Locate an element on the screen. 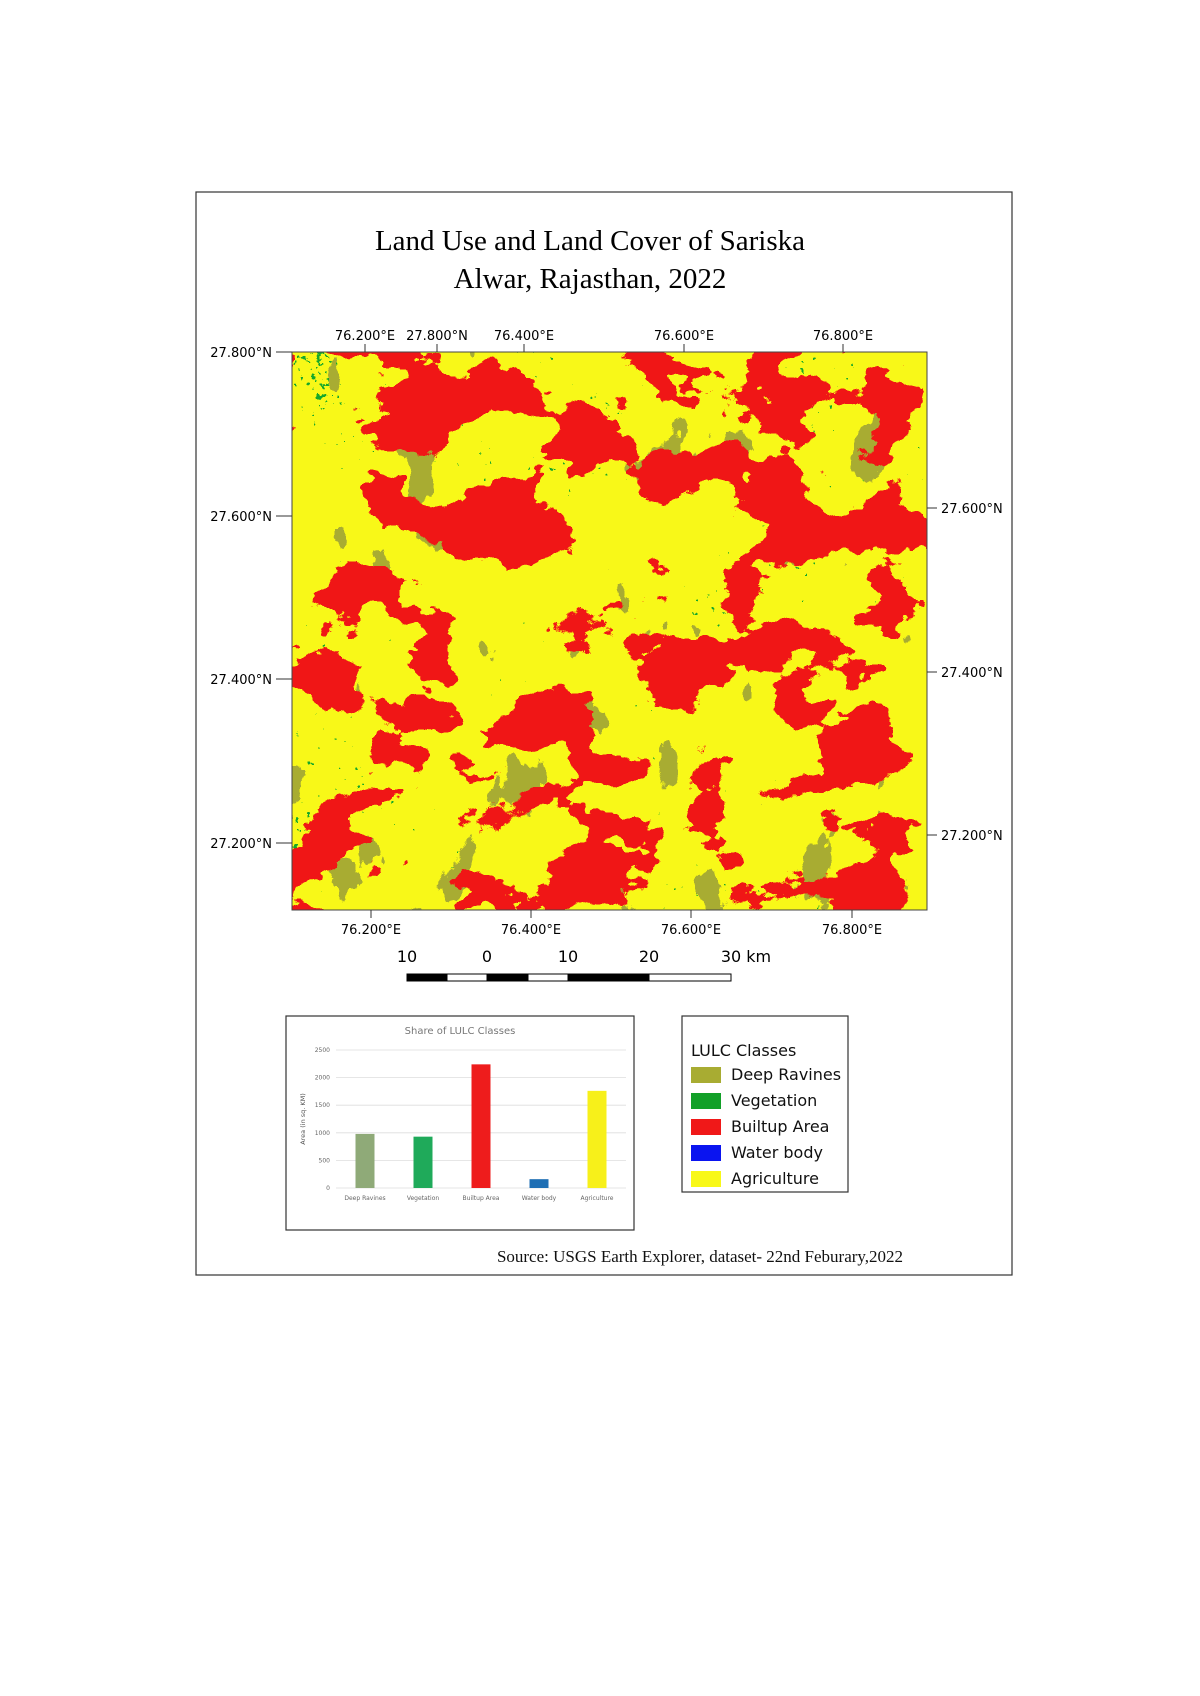 The width and height of the screenshot is (1200, 1696). top-coord-label: 76.200°E is located at coordinates (365, 336).